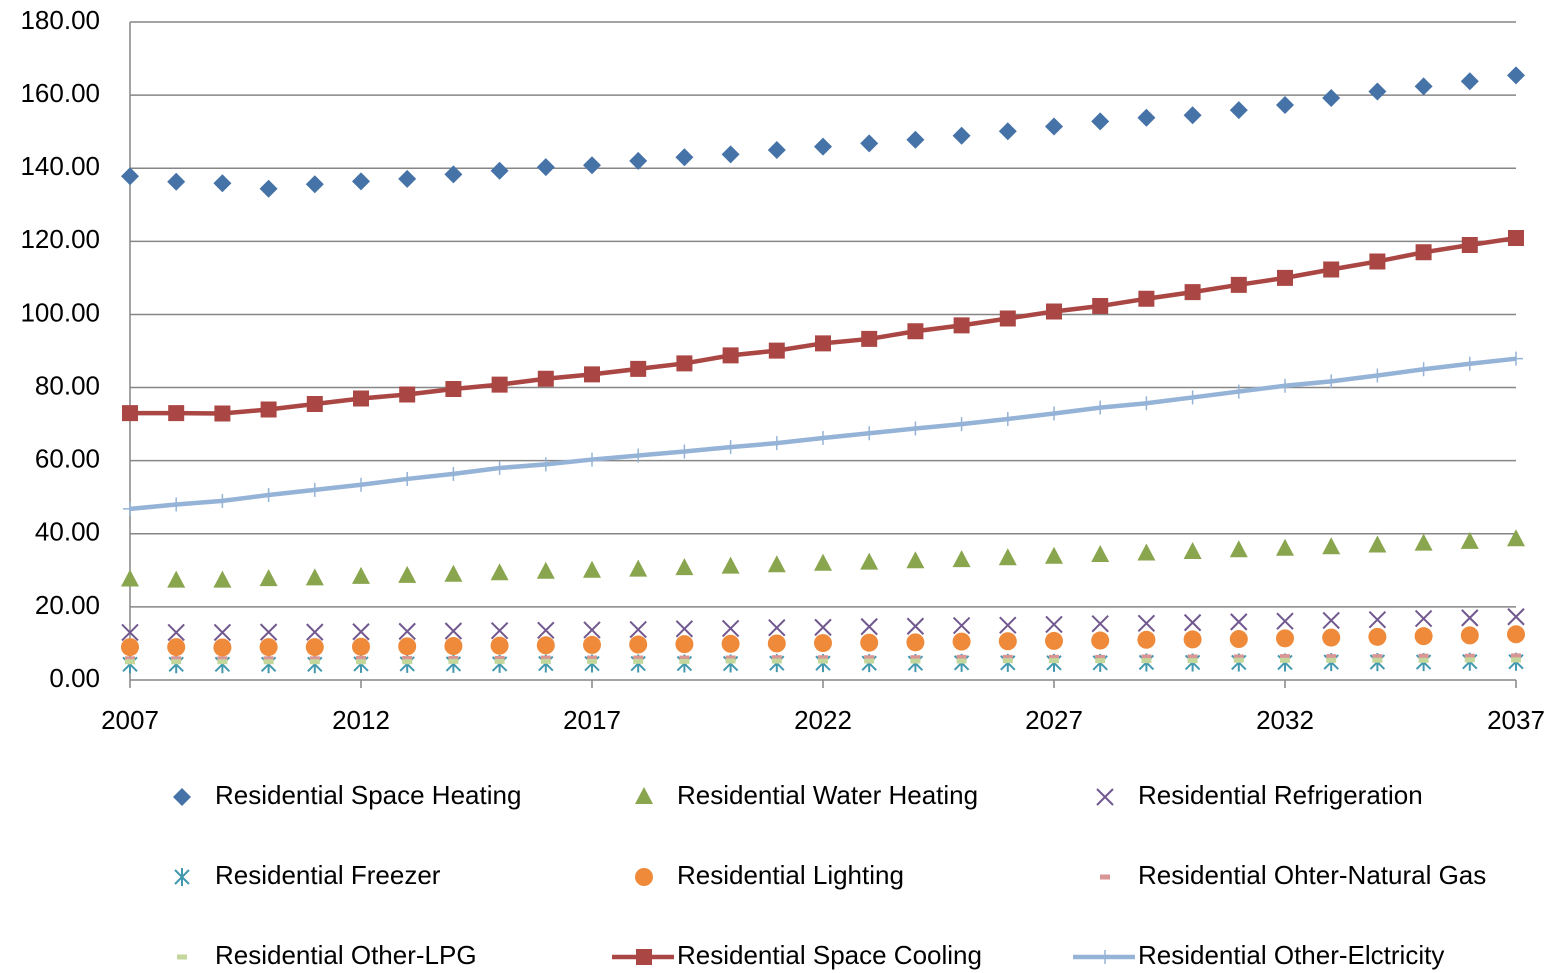 The width and height of the screenshot is (1551, 973). What do you see at coordinates (60, 166) in the screenshot?
I see `y-tick-label: 140.00` at bounding box center [60, 166].